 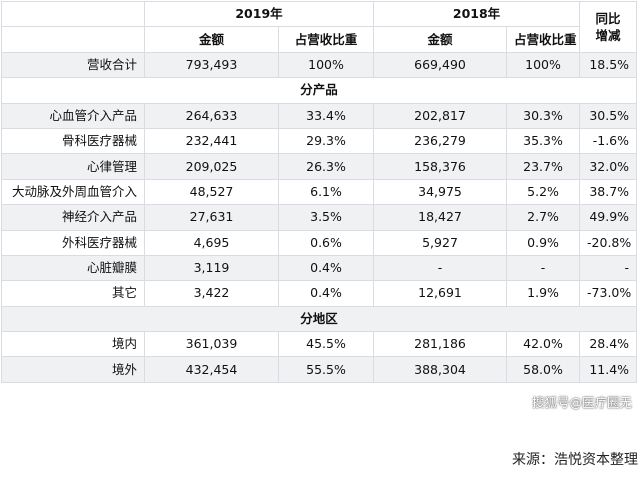 What do you see at coordinates (326, 217) in the screenshot?
I see `share-2019: 3.5%` at bounding box center [326, 217].